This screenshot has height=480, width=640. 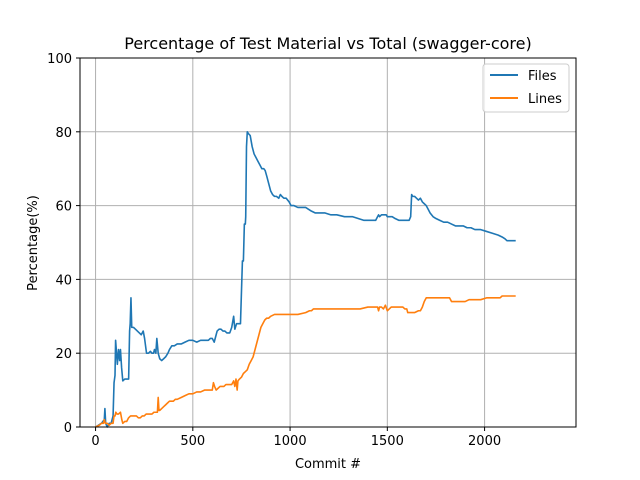 I want to click on y-tick-label: 0, so click(x=68, y=428).